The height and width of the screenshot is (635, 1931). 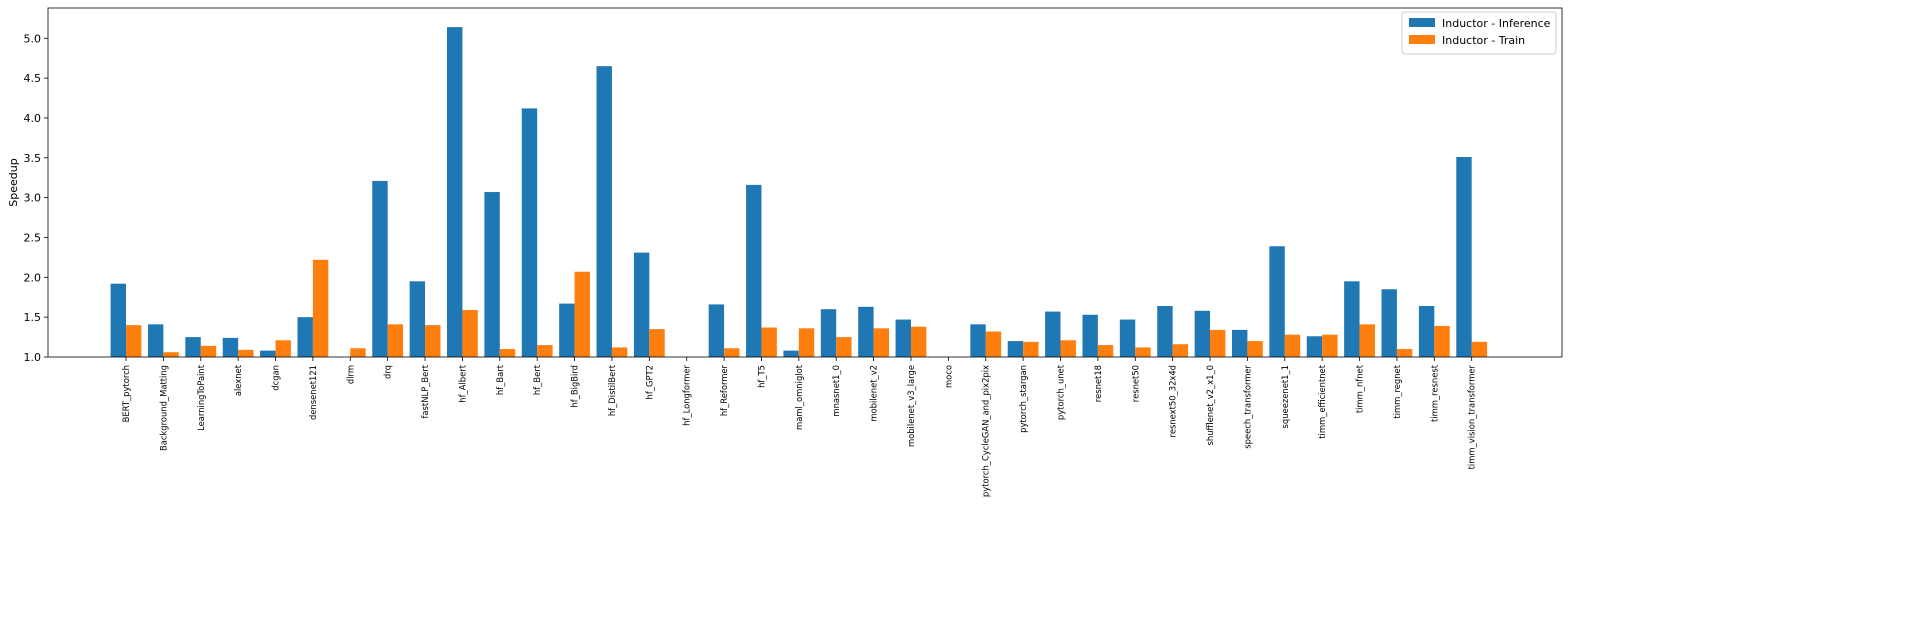 I want to click on bar-train-hf_GPT2, so click(x=657, y=343).